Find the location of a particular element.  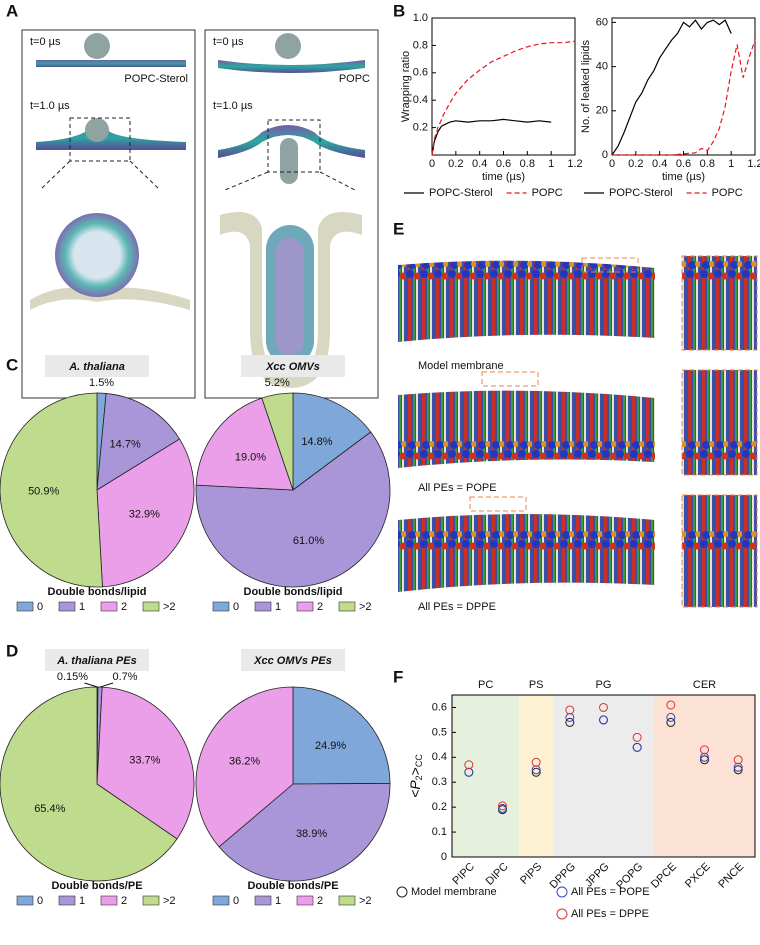

slice-label: 24.9% is located at coordinates (330, 746).